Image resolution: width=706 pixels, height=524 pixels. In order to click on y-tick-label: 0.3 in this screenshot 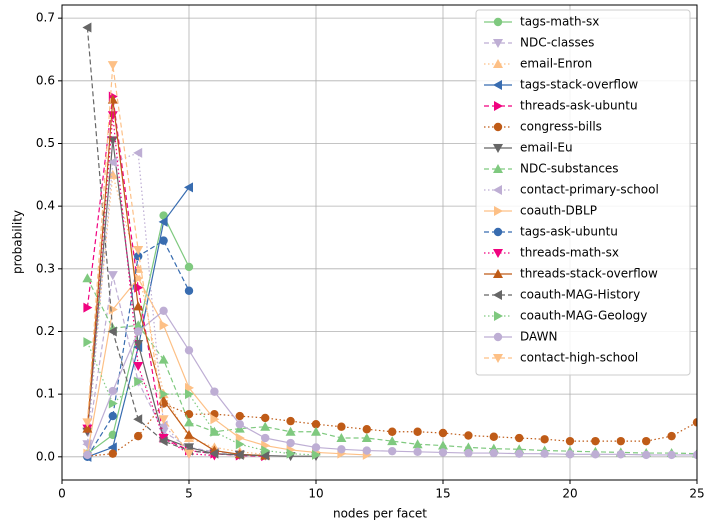, I will do `click(45, 268)`.